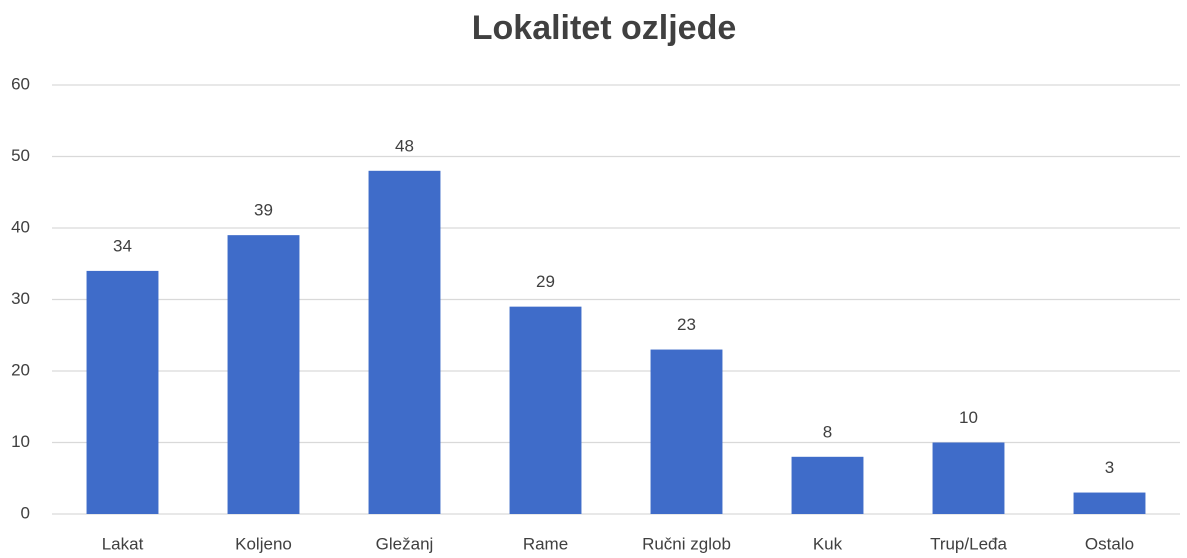 The image size is (1187, 558). What do you see at coordinates (263, 210) in the screenshot?
I see `data-label: 39` at bounding box center [263, 210].